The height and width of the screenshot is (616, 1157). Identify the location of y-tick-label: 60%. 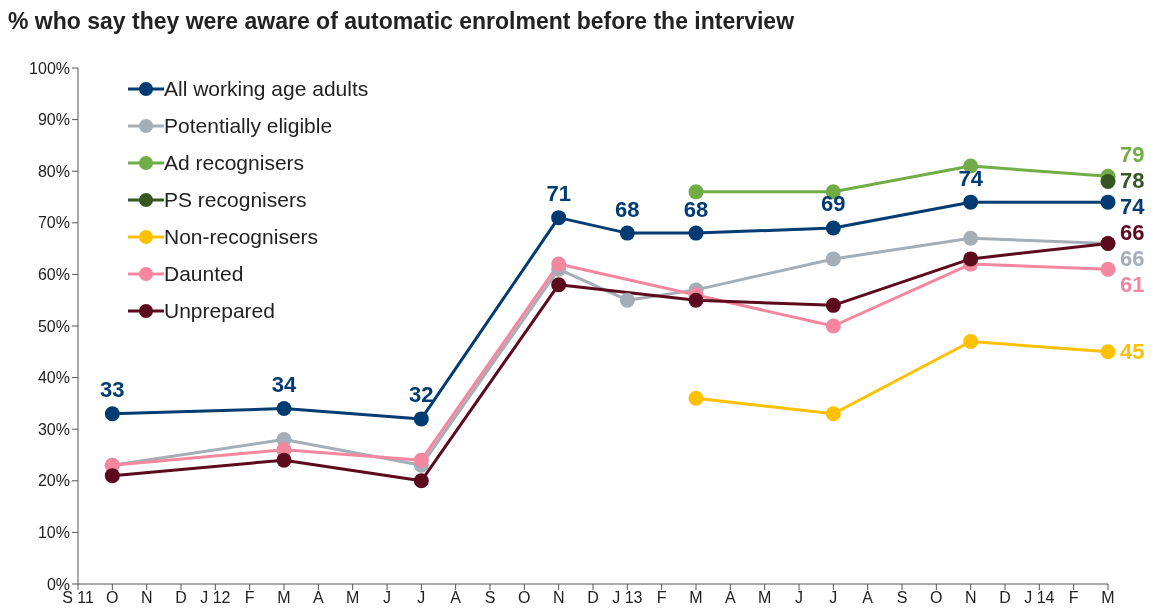
(53, 275).